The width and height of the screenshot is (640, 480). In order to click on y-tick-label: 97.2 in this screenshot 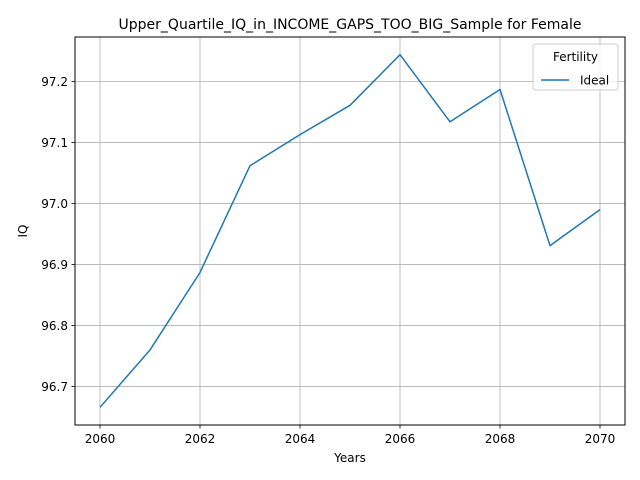, I will do `click(54, 82)`.